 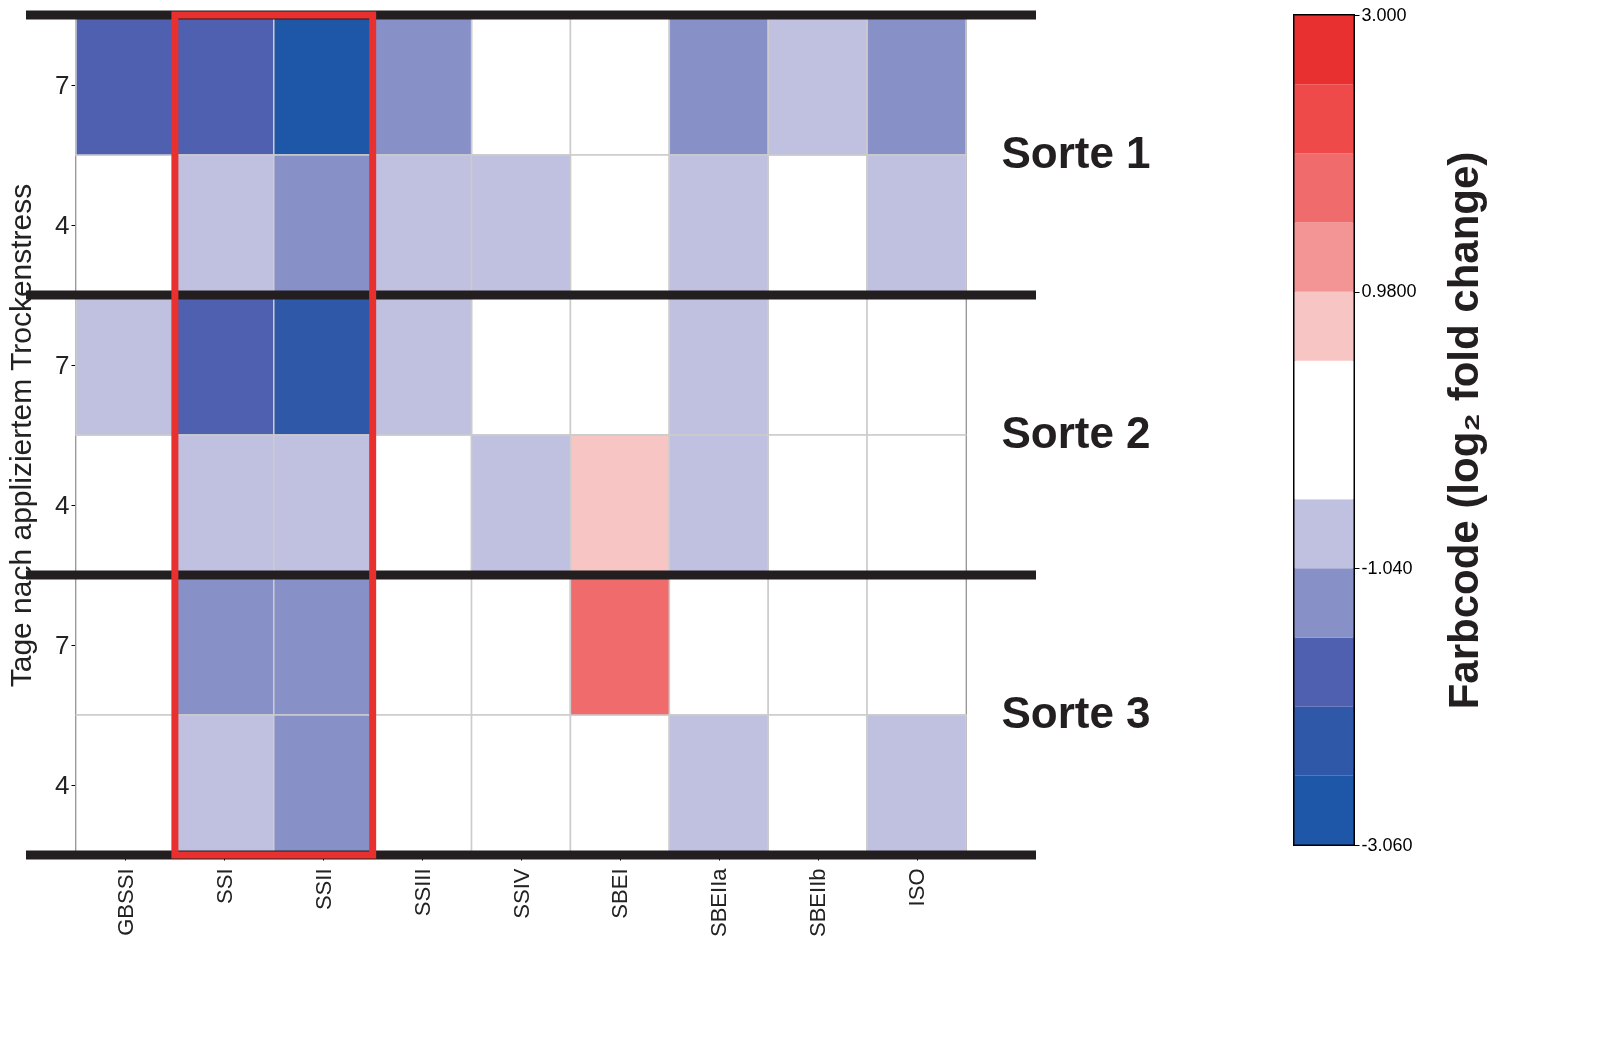 What do you see at coordinates (125, 902) in the screenshot?
I see `x-tick-label: GBSSI` at bounding box center [125, 902].